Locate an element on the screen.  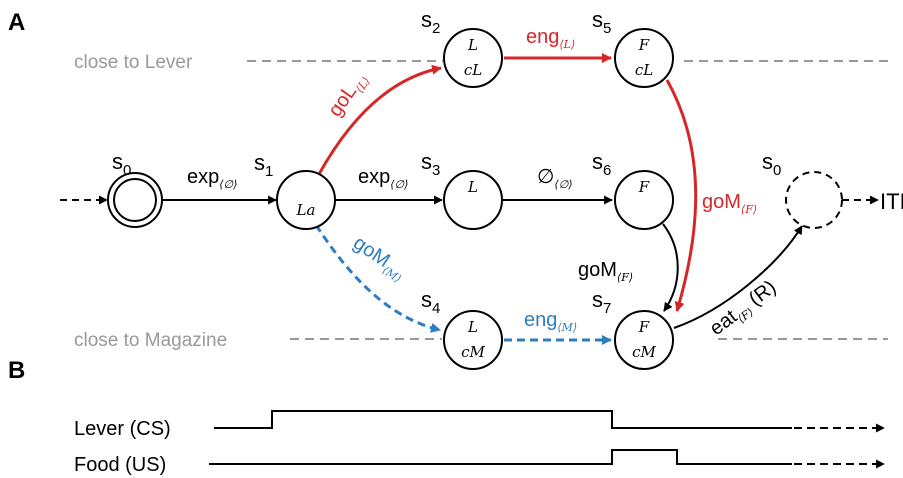
state-flag: La is located at coordinates (306, 210).